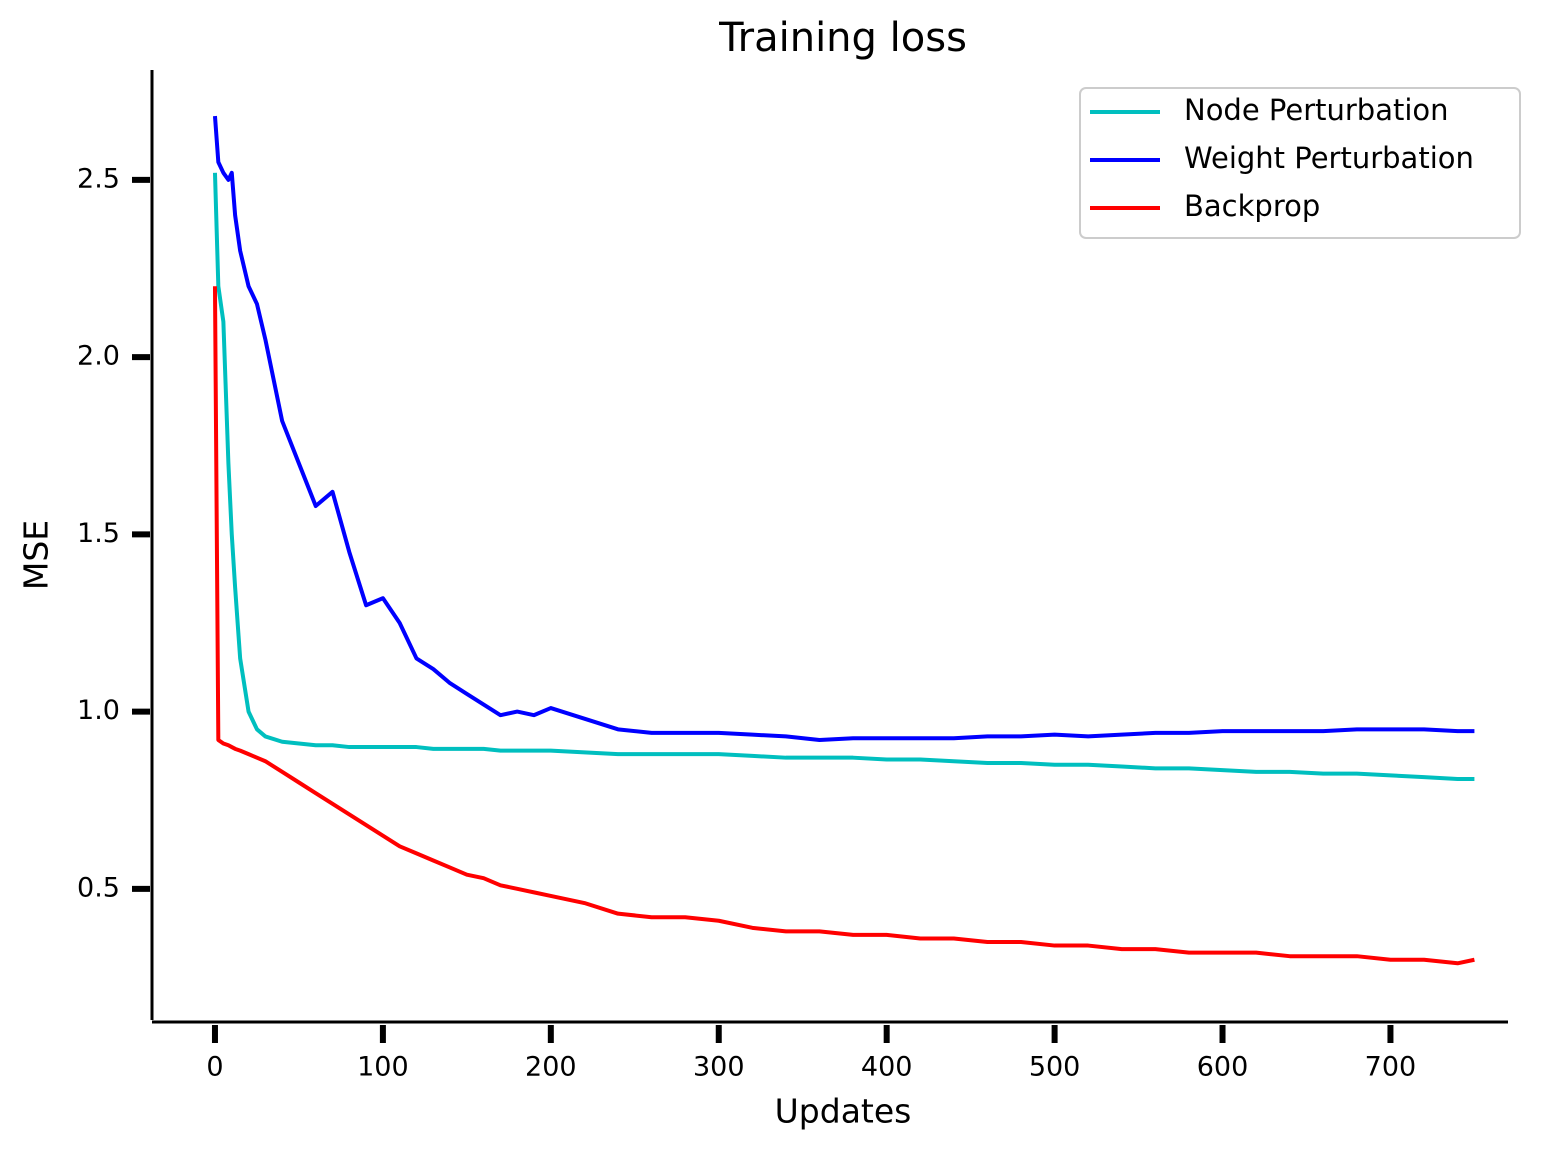 The image size is (1556, 1155). I want to click on x-tick-label: 0, so click(214, 1067).